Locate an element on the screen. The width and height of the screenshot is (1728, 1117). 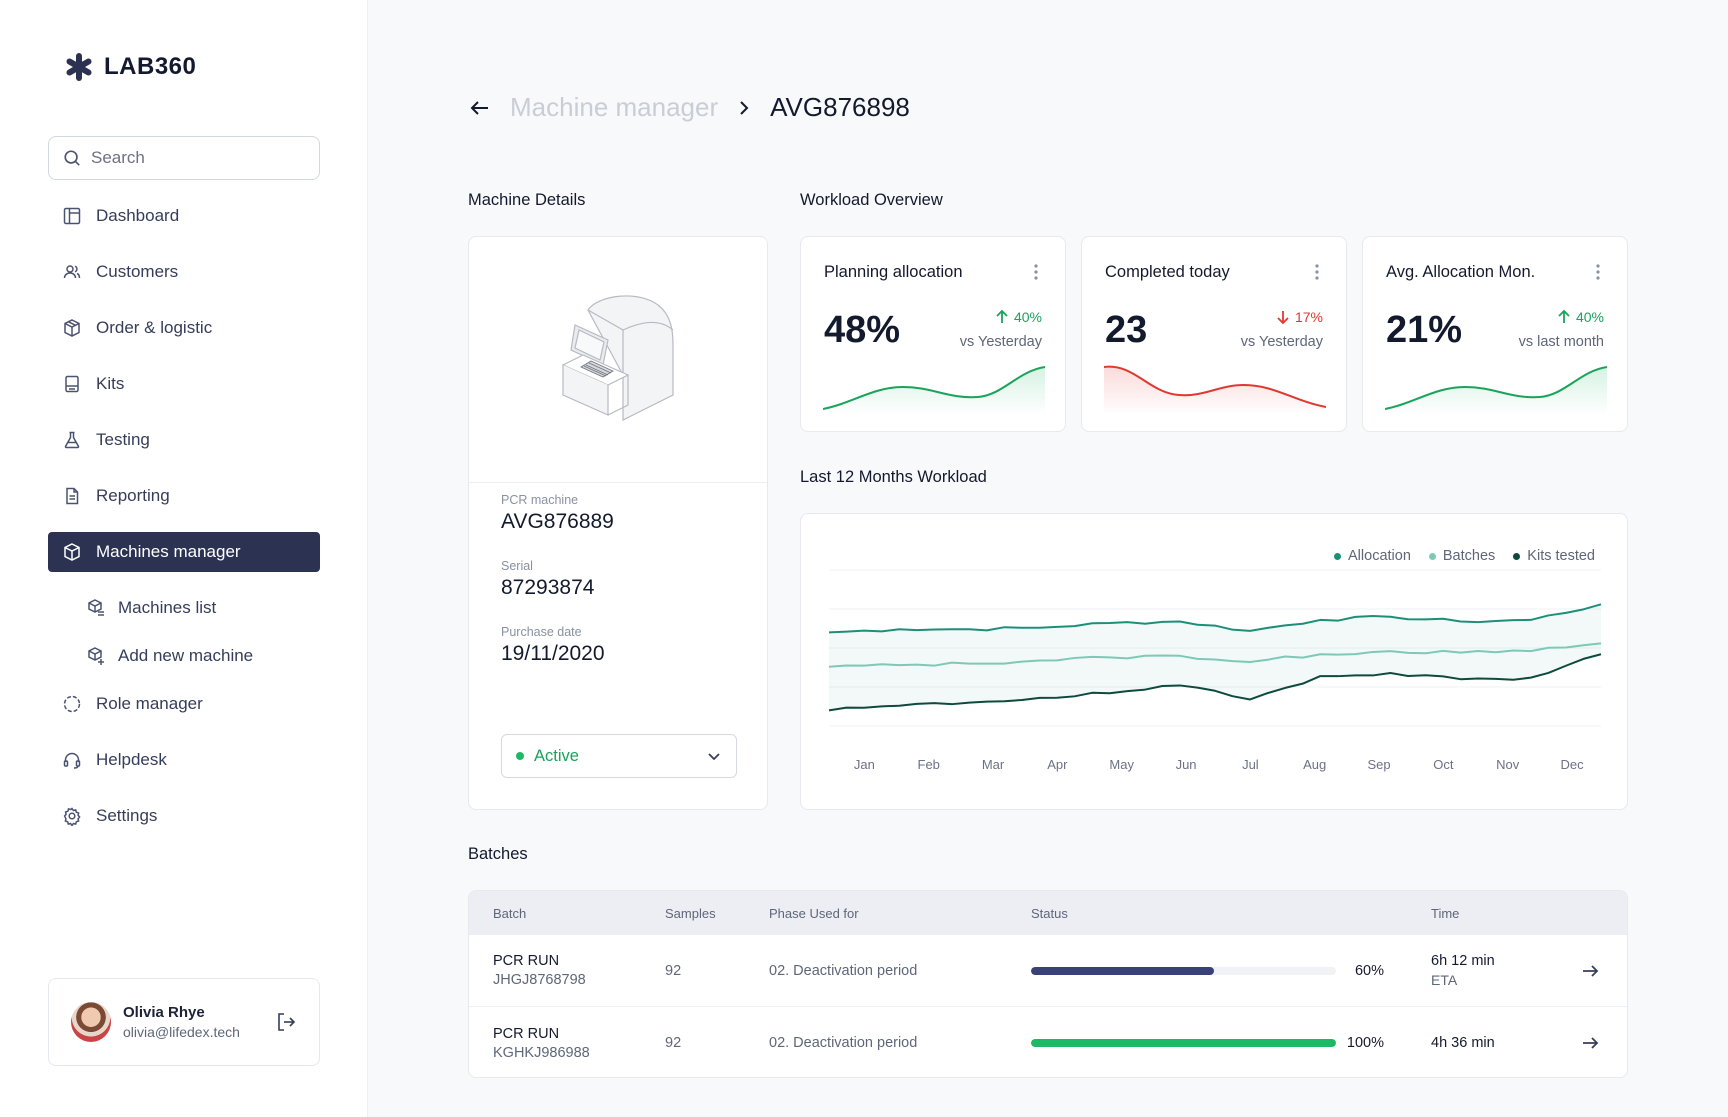
serial-label: Serial is located at coordinates (517, 566).